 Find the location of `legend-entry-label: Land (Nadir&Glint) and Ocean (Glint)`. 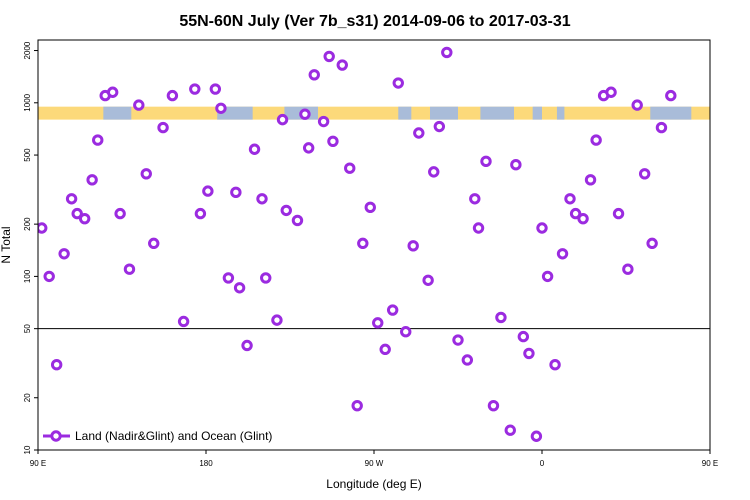

legend-entry-label: Land (Nadir&Glint) and Ocean (Glint) is located at coordinates (173, 436).